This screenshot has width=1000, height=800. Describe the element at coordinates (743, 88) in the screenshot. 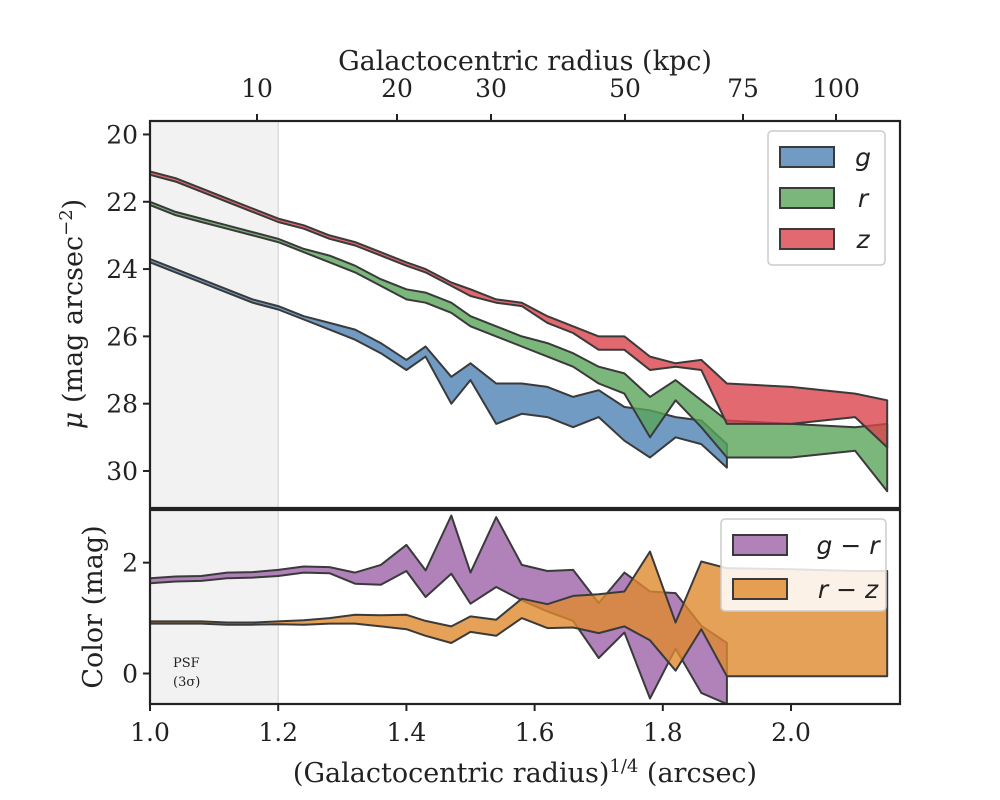

I see `top-tick-label: 75` at that location.